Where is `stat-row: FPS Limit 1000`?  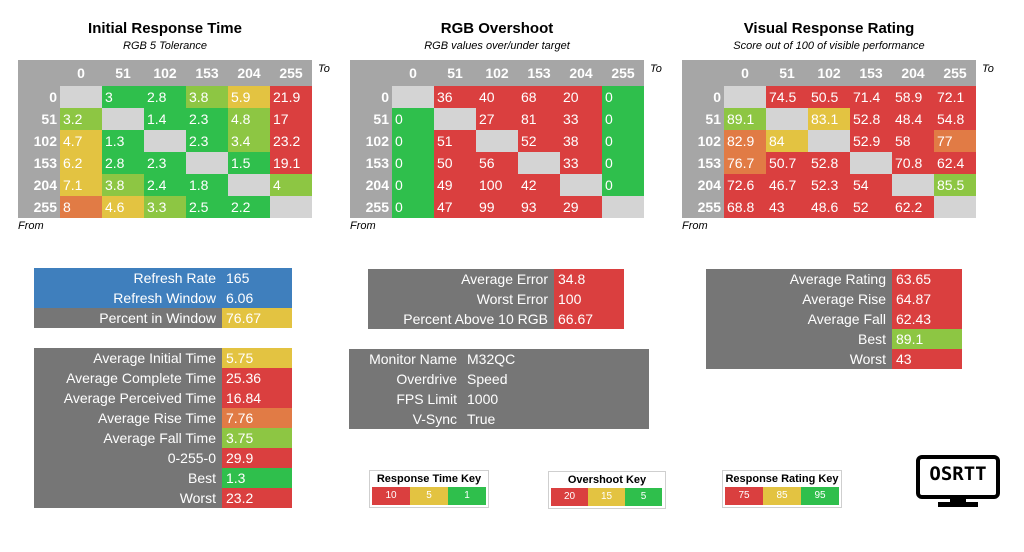
stat-row: FPS Limit 1000 is located at coordinates (499, 399).